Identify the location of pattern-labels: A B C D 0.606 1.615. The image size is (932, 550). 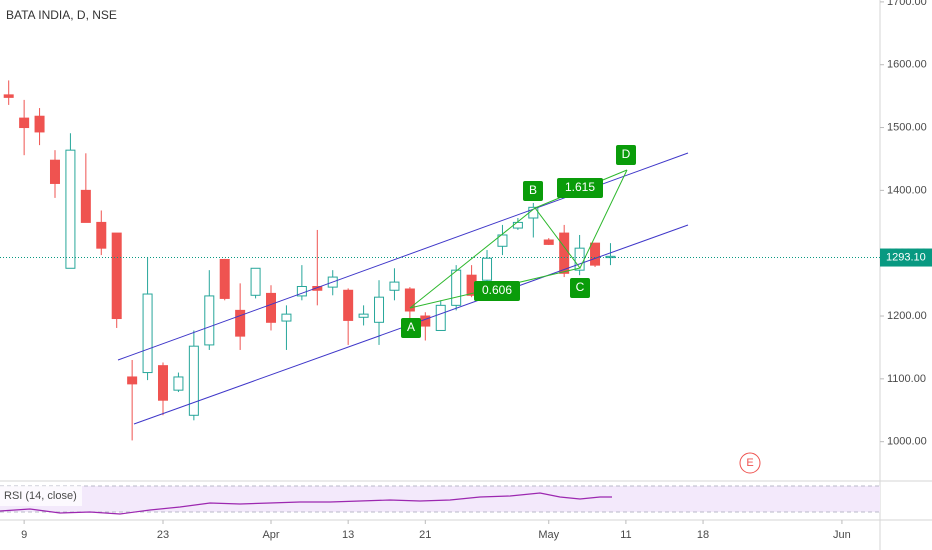
(518, 241).